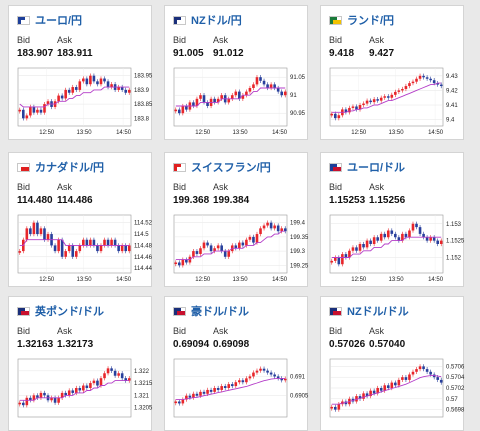 This screenshot has width=480, height=431. I want to click on x-tick-label: 14:50, so click(436, 133).